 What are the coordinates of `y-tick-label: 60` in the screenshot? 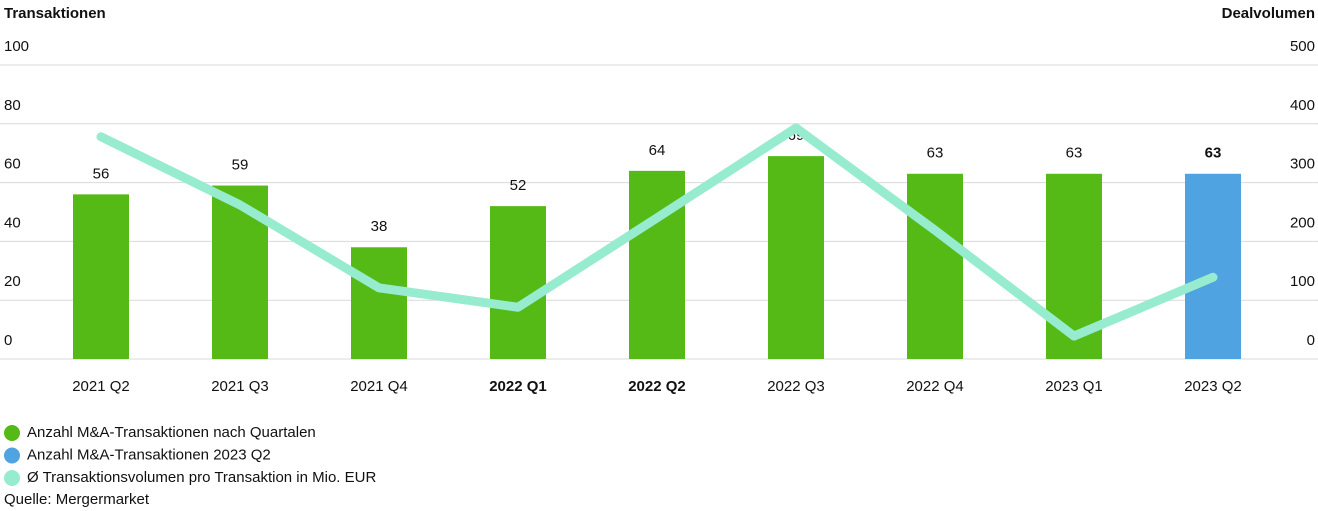 It's located at (12, 164).